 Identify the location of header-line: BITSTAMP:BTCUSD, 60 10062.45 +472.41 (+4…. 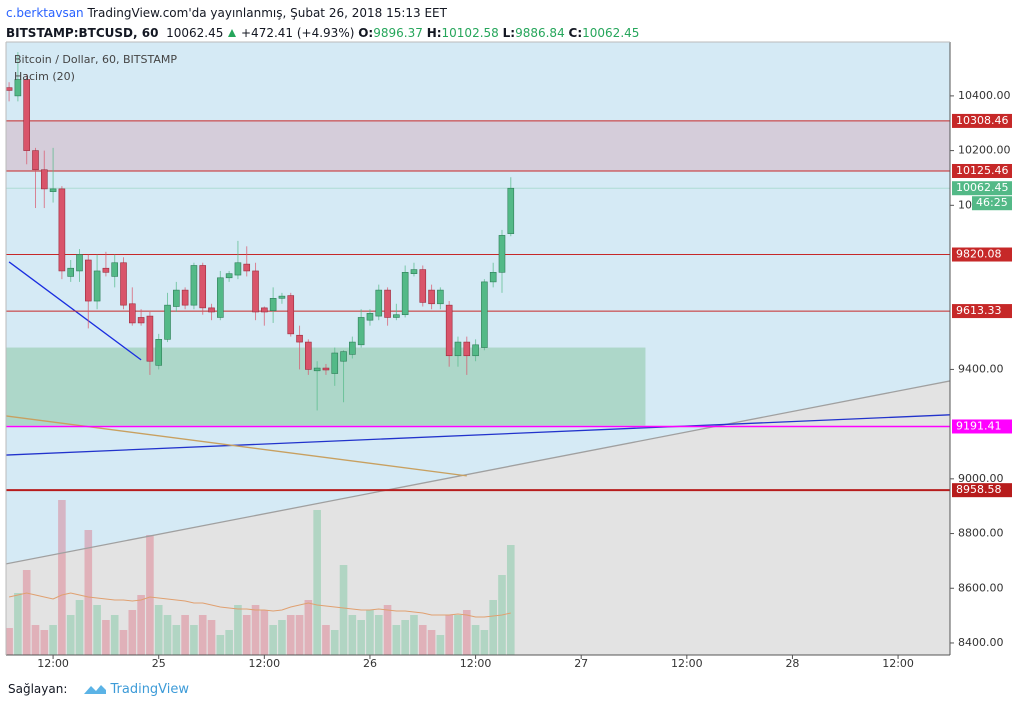
(322, 33).